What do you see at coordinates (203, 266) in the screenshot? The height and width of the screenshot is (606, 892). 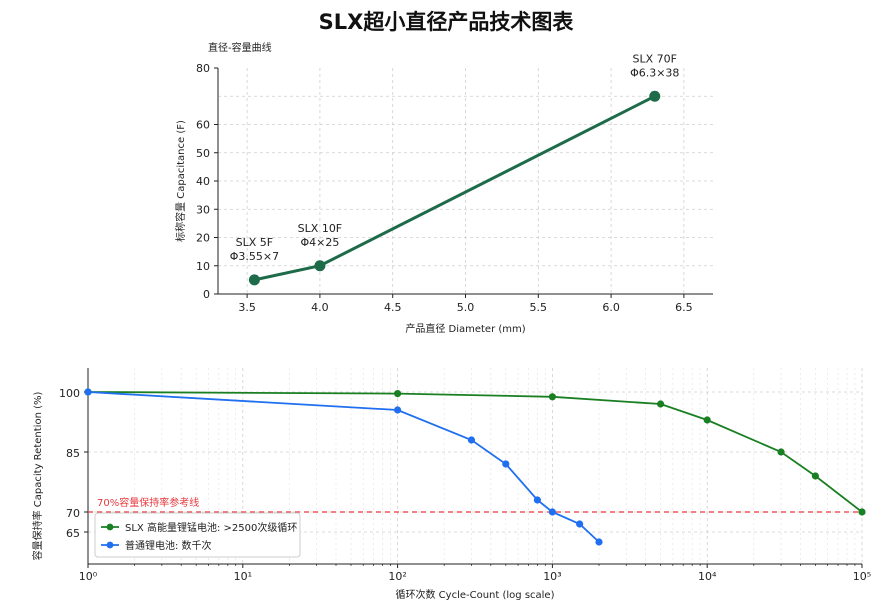 I see `y-tick-label: 10` at bounding box center [203, 266].